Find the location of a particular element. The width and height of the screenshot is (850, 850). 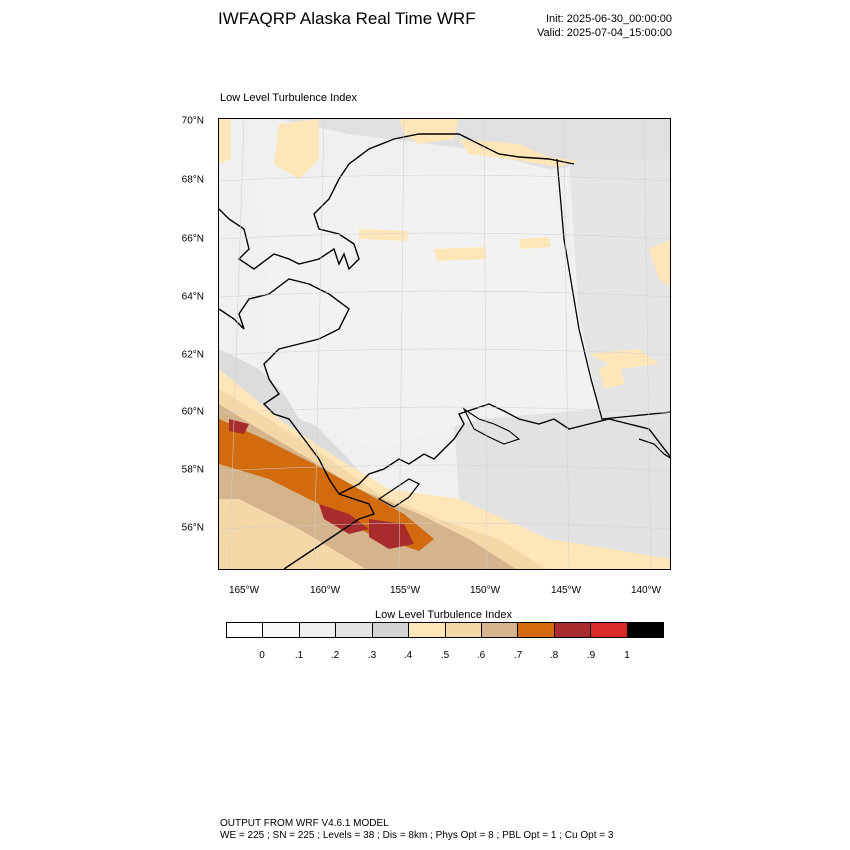

colorbar-label: .9 is located at coordinates (591, 655).